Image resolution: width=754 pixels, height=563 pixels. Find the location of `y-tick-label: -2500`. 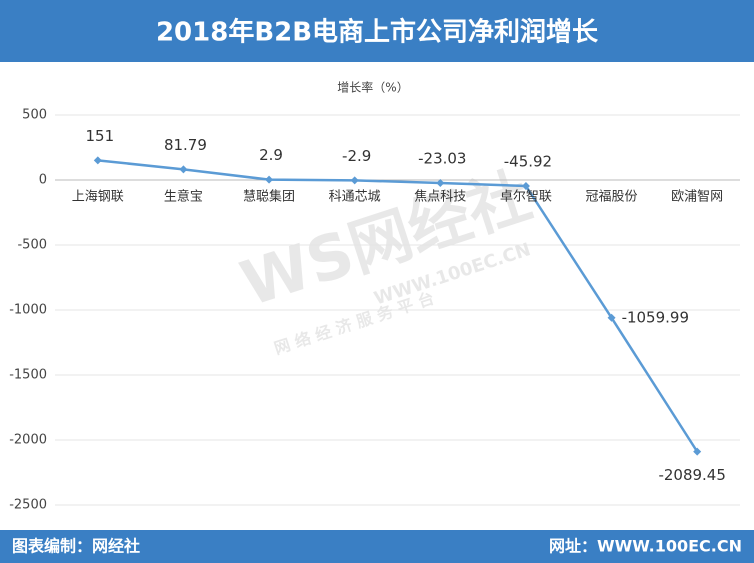

y-tick-label: -2500 is located at coordinates (28, 505).